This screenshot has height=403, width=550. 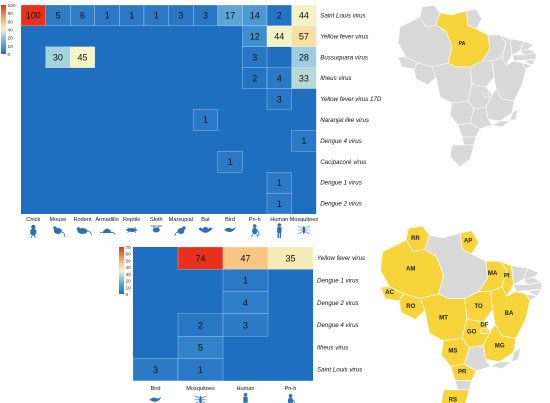 I want to click on state-label-ap: AP, so click(x=468, y=240).